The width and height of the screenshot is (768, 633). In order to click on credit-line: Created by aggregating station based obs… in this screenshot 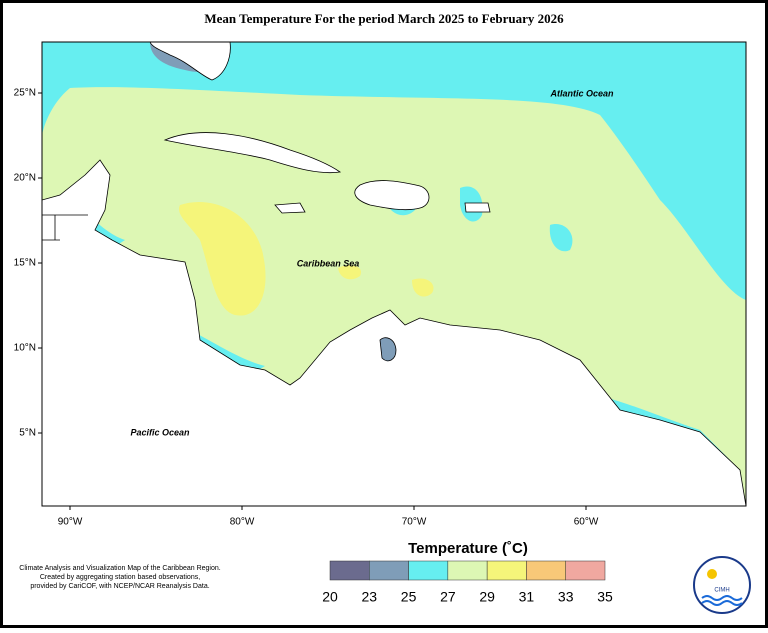, I will do `click(120, 577)`.